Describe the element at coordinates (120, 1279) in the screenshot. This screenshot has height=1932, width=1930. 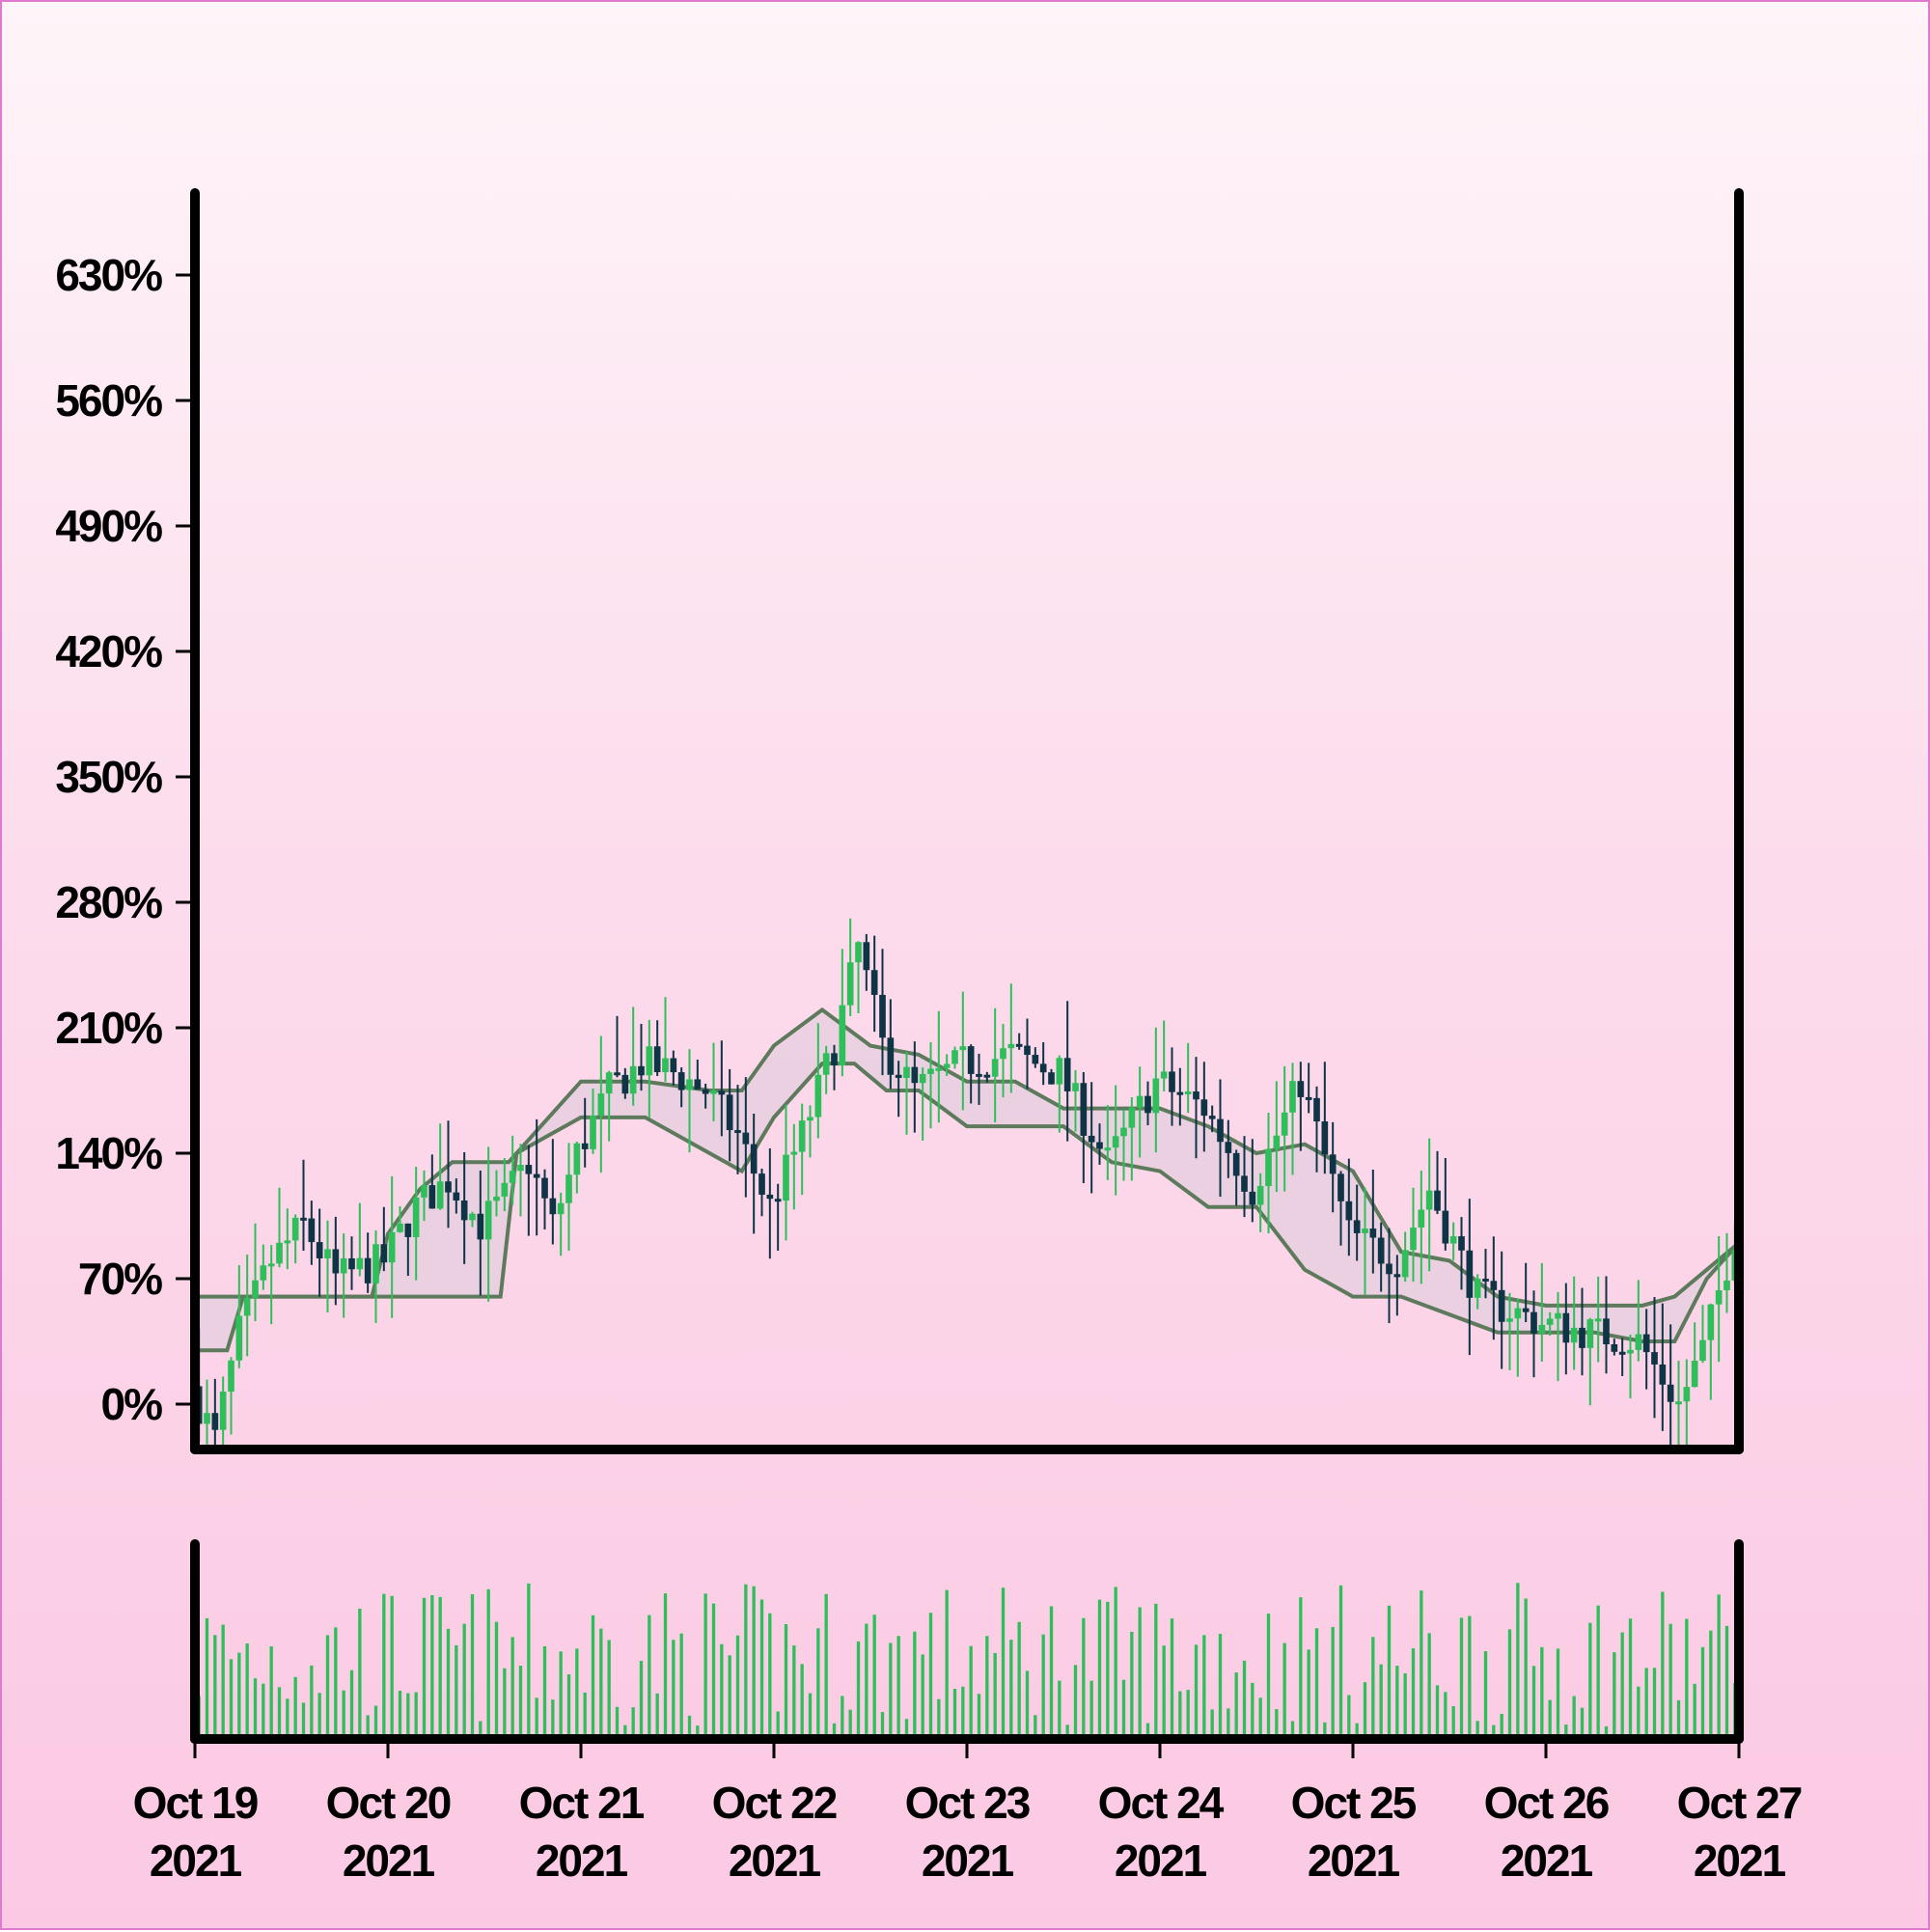
I see `y-tick-label: 70%` at that location.